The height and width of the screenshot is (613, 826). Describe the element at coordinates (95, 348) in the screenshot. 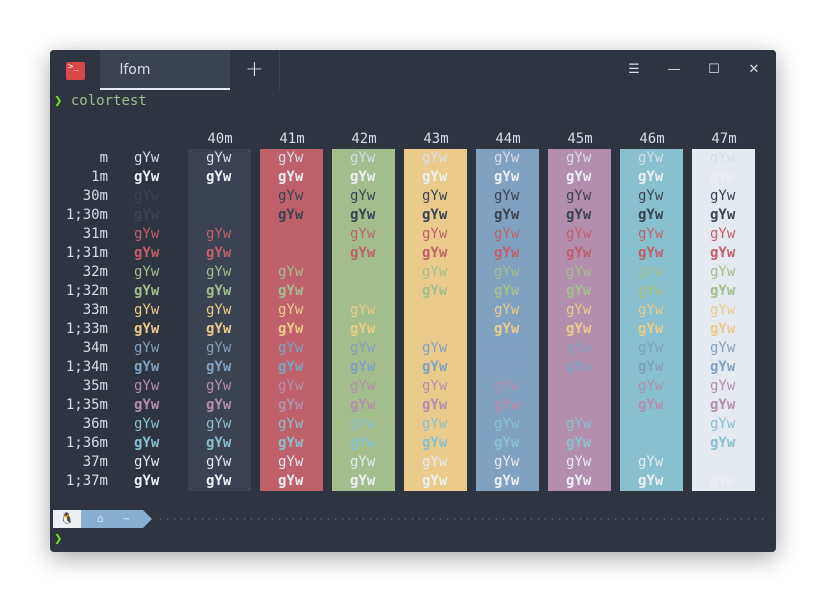

I see `row-label: 34m` at that location.